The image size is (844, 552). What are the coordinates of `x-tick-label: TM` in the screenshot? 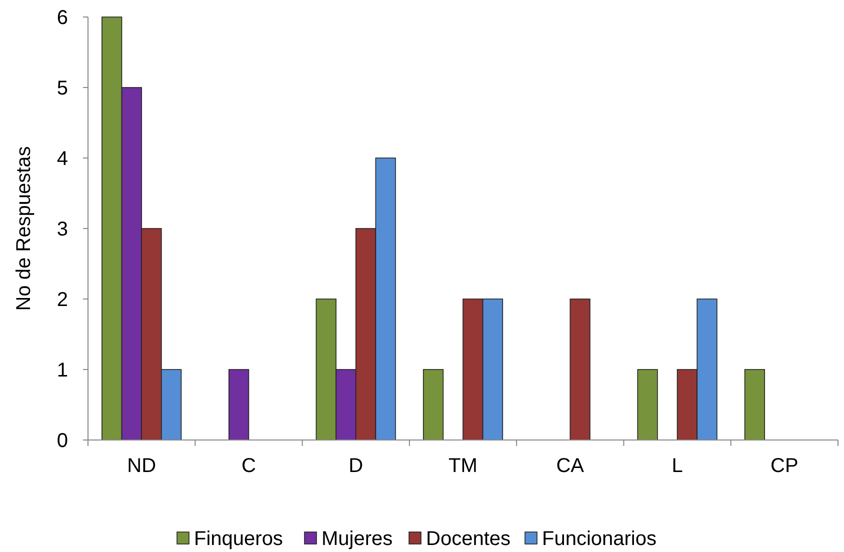 It's located at (463, 466).